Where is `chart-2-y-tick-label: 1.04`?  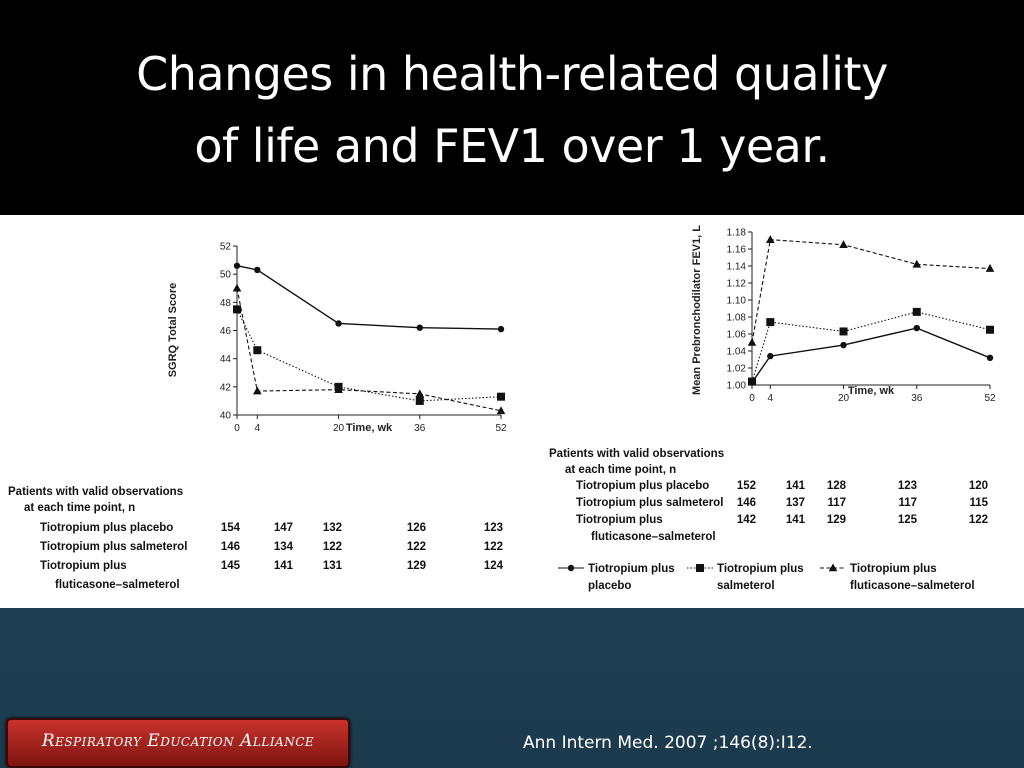
chart-2-y-tick-label: 1.04 is located at coordinates (737, 352).